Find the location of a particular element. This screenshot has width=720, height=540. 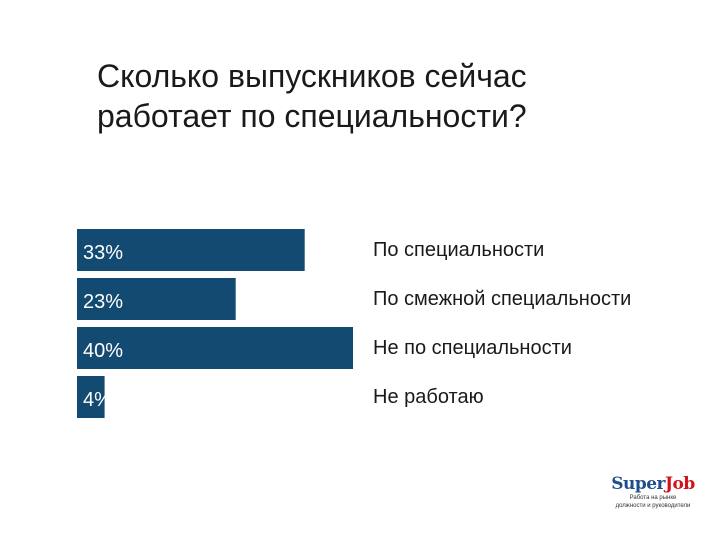

category-label-4: Не работаю is located at coordinates (428, 397).